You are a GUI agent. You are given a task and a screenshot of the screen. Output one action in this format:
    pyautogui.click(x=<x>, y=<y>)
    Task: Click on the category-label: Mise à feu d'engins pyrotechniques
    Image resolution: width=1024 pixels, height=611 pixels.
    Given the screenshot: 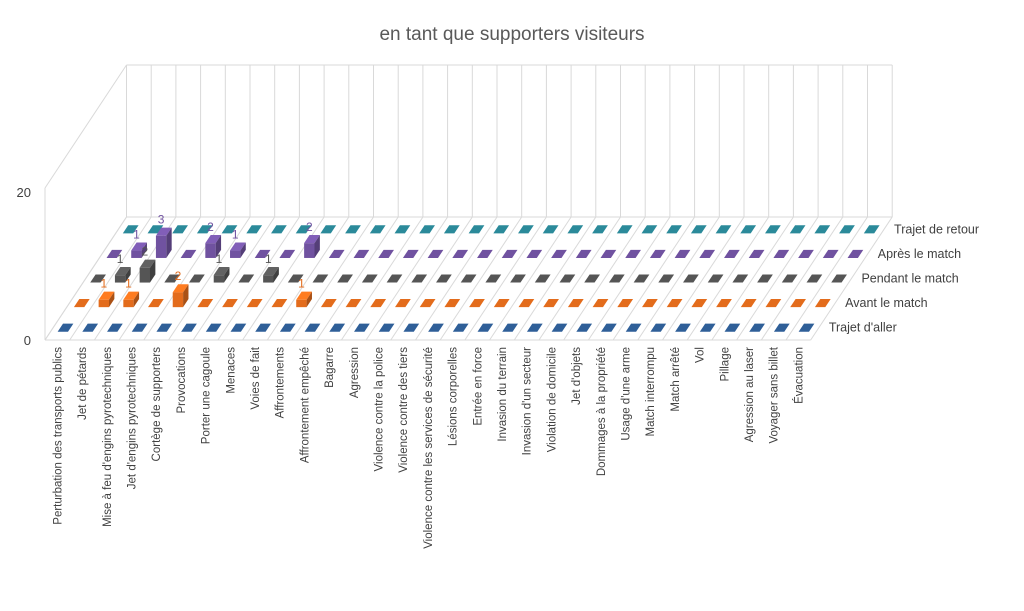 What is the action you would take?
    pyautogui.click(x=108, y=437)
    